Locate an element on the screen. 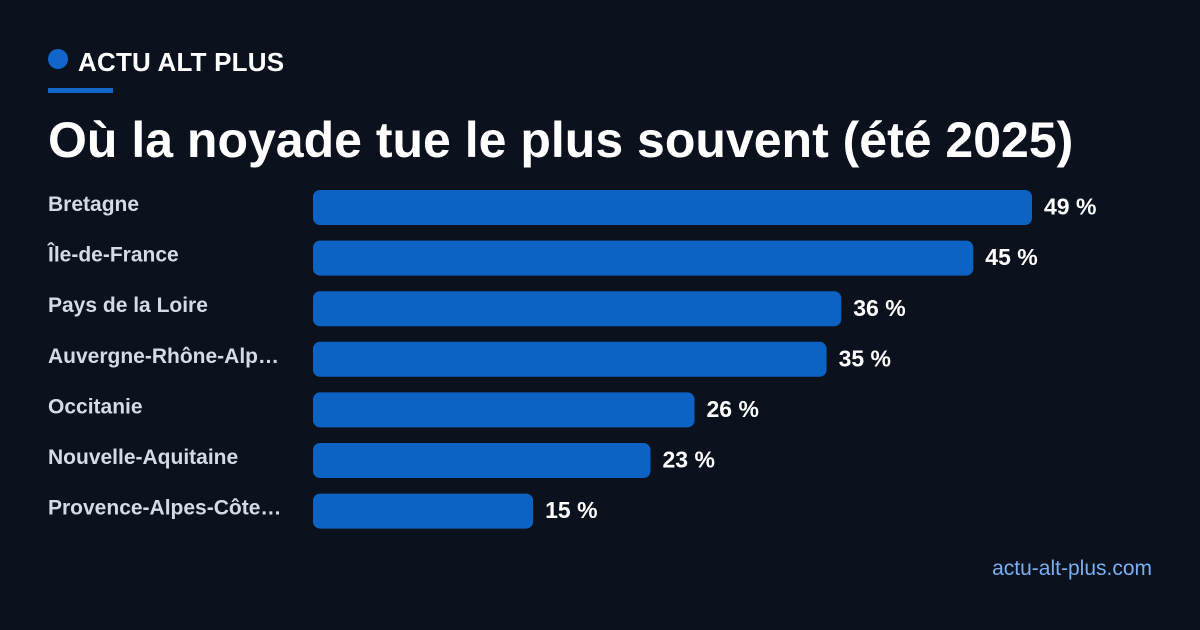  brand-underline is located at coordinates (80, 90).